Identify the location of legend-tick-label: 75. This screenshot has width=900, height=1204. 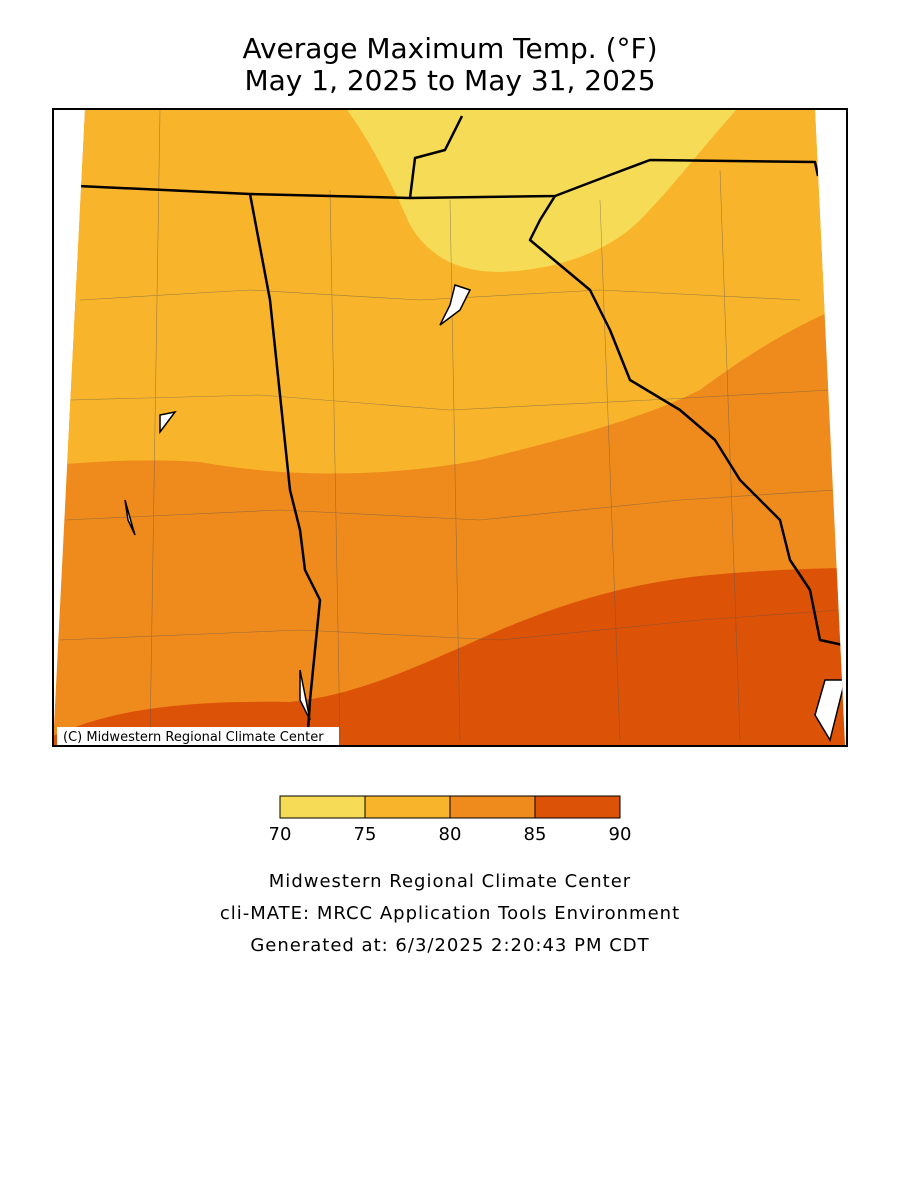
(365, 834).